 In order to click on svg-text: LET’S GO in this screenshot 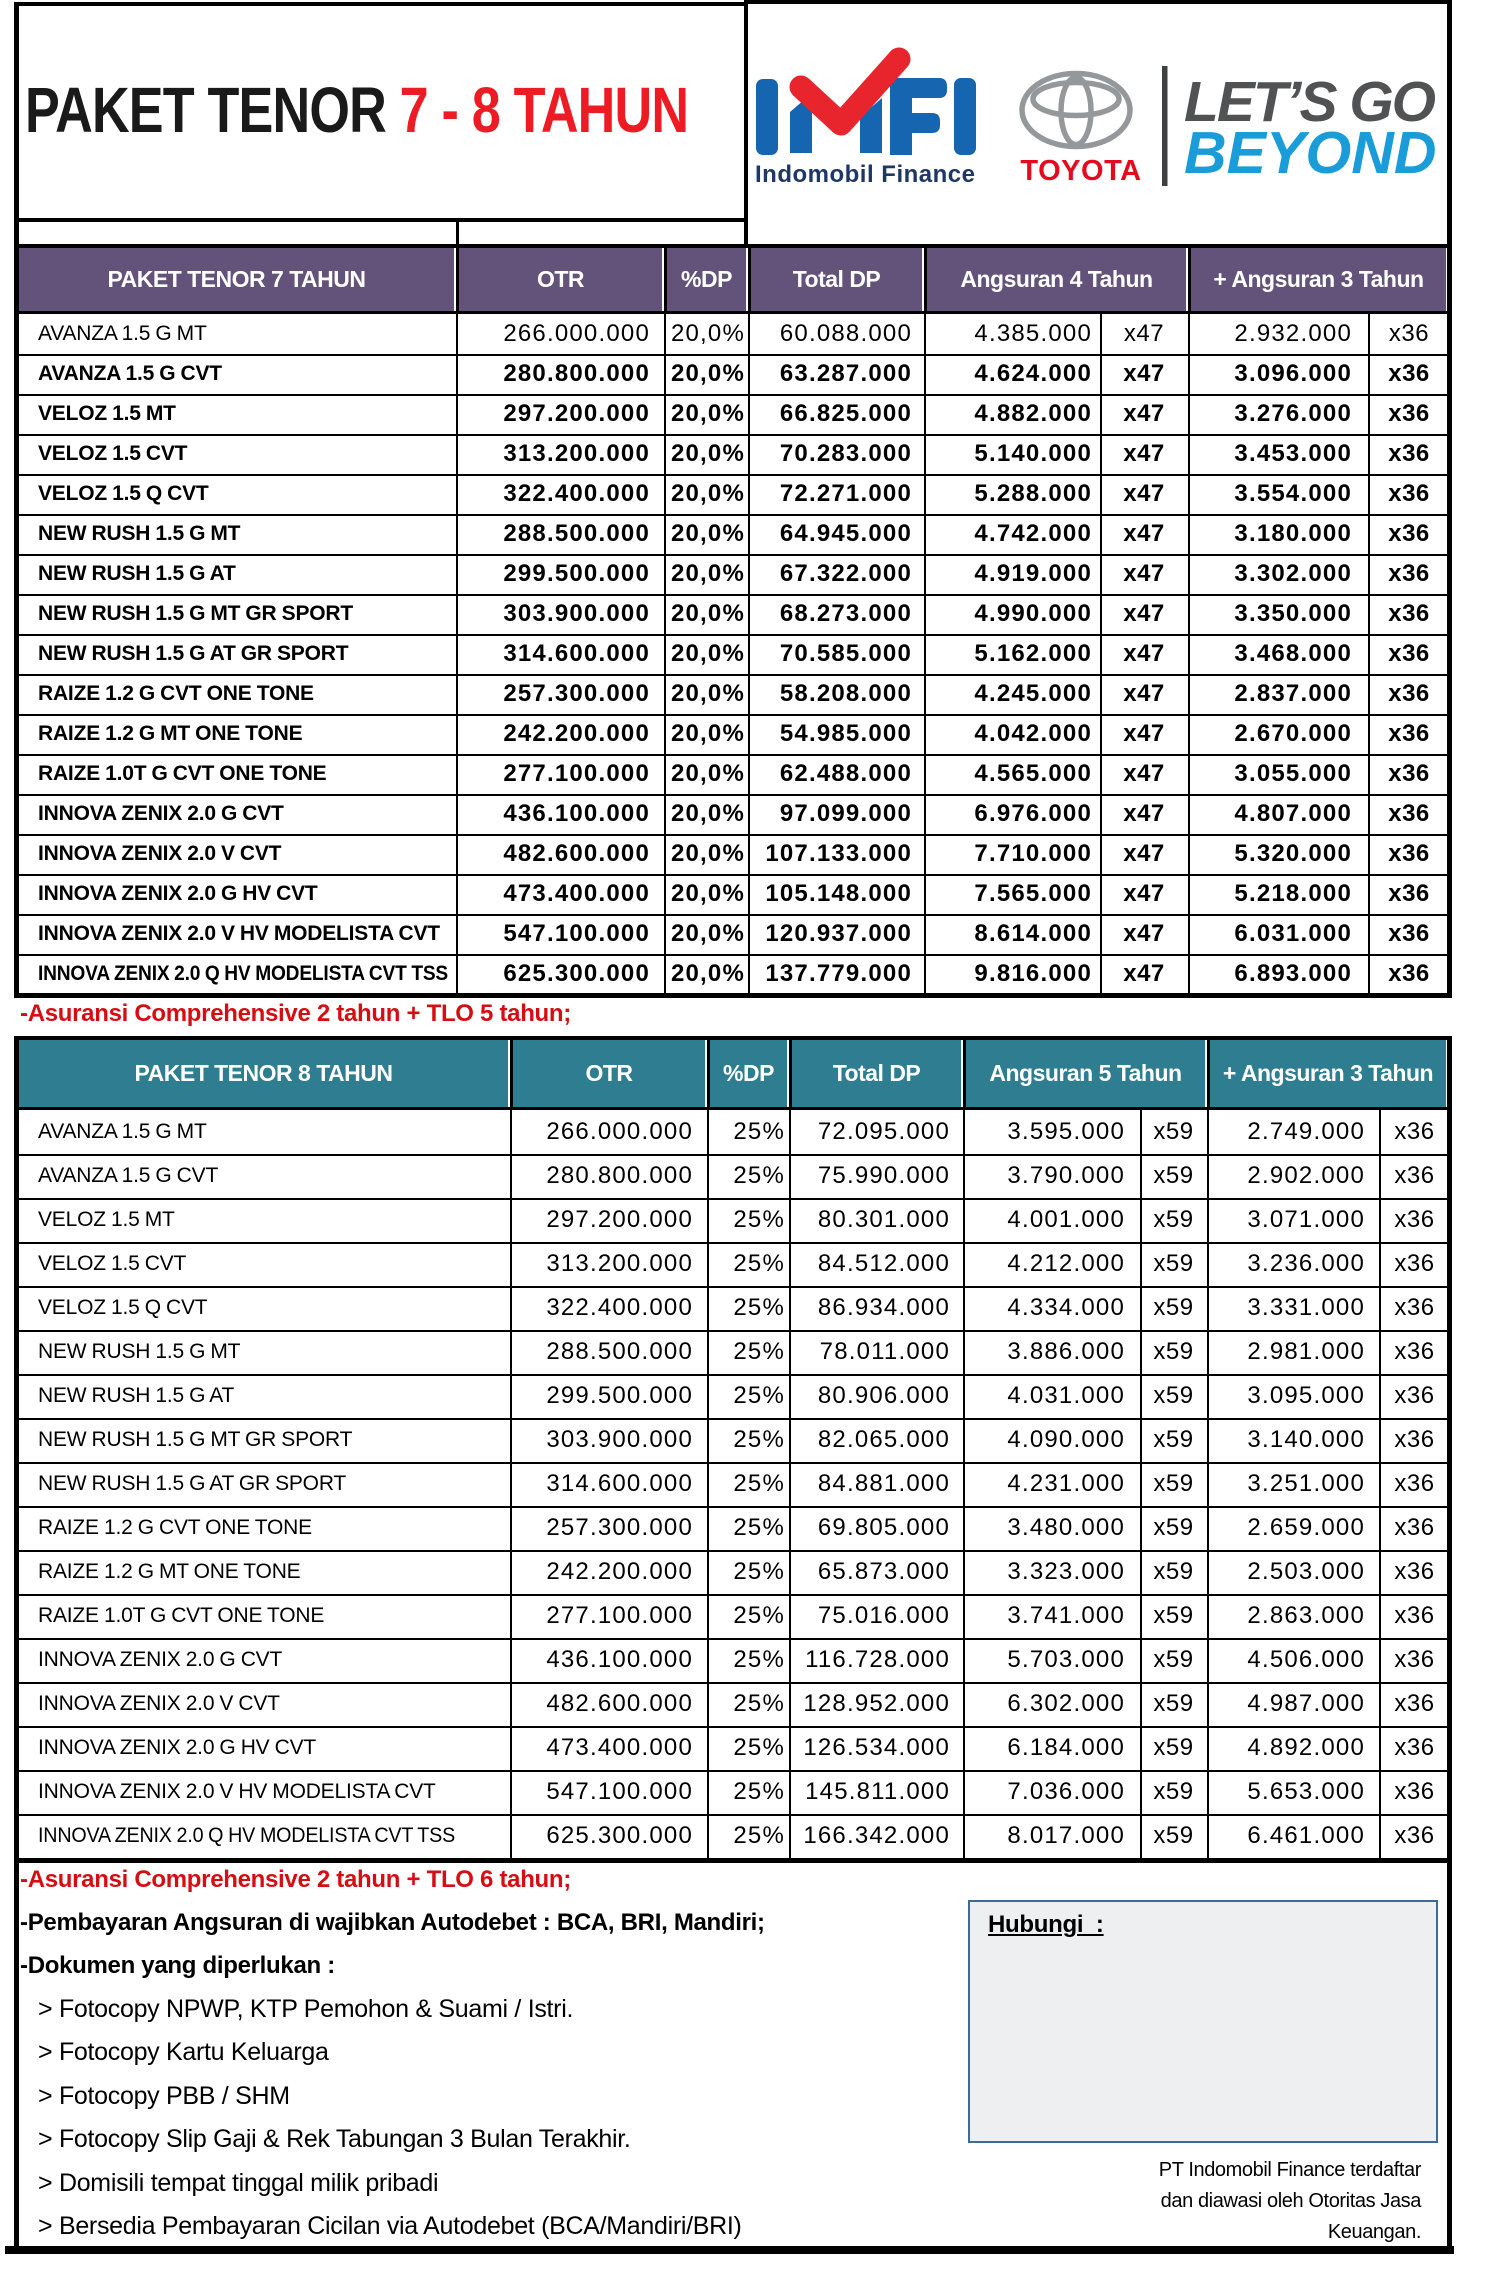, I will do `click(1310, 102)`.